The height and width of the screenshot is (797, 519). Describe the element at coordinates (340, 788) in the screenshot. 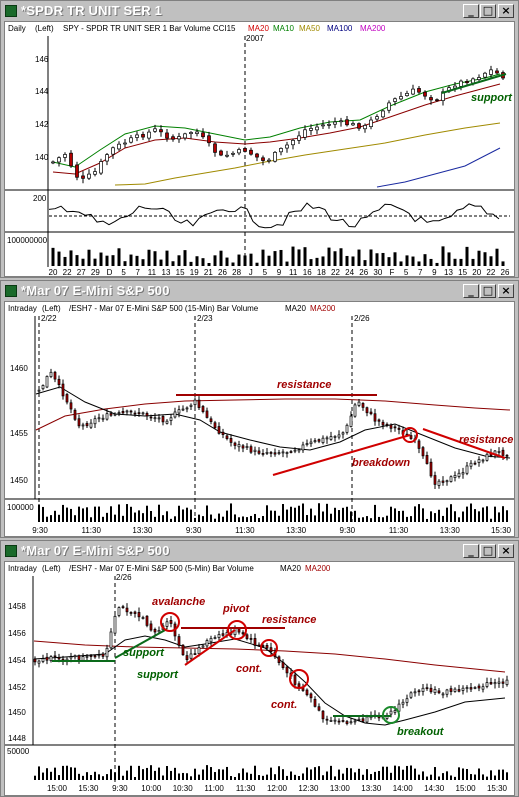

I see `axis-tick-label: 13:00` at that location.